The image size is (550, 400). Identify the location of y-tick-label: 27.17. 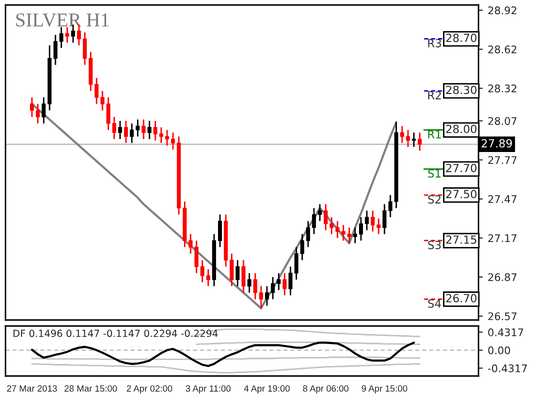
(502, 238).